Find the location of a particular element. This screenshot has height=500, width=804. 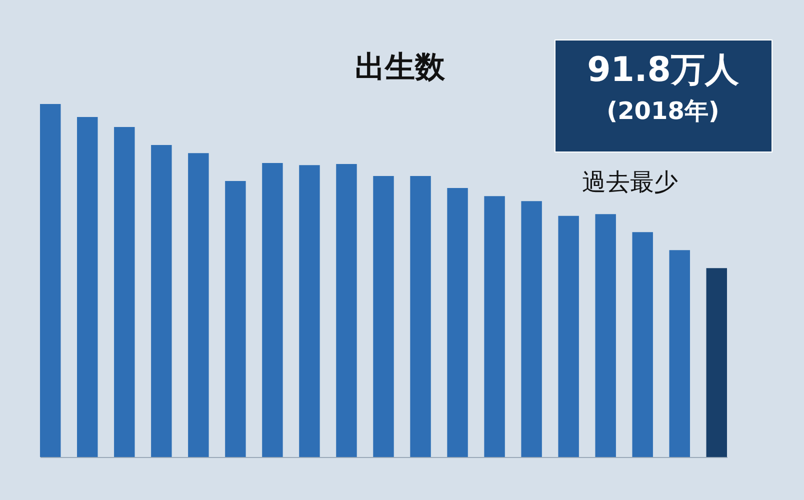

annotation: (2018年) is located at coordinates (663, 111).